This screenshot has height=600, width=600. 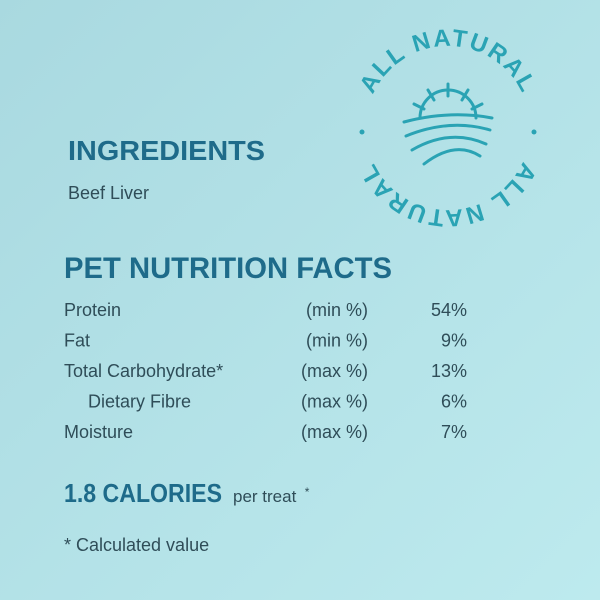 I want to click on nutrient-value: 9%, so click(x=454, y=341).